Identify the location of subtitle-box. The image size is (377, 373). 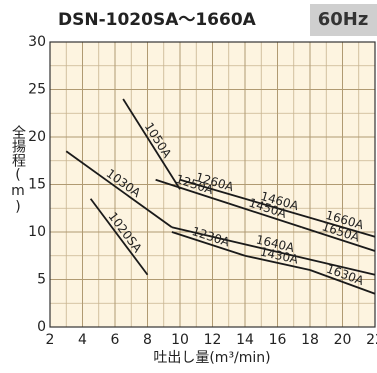
(343, 20).